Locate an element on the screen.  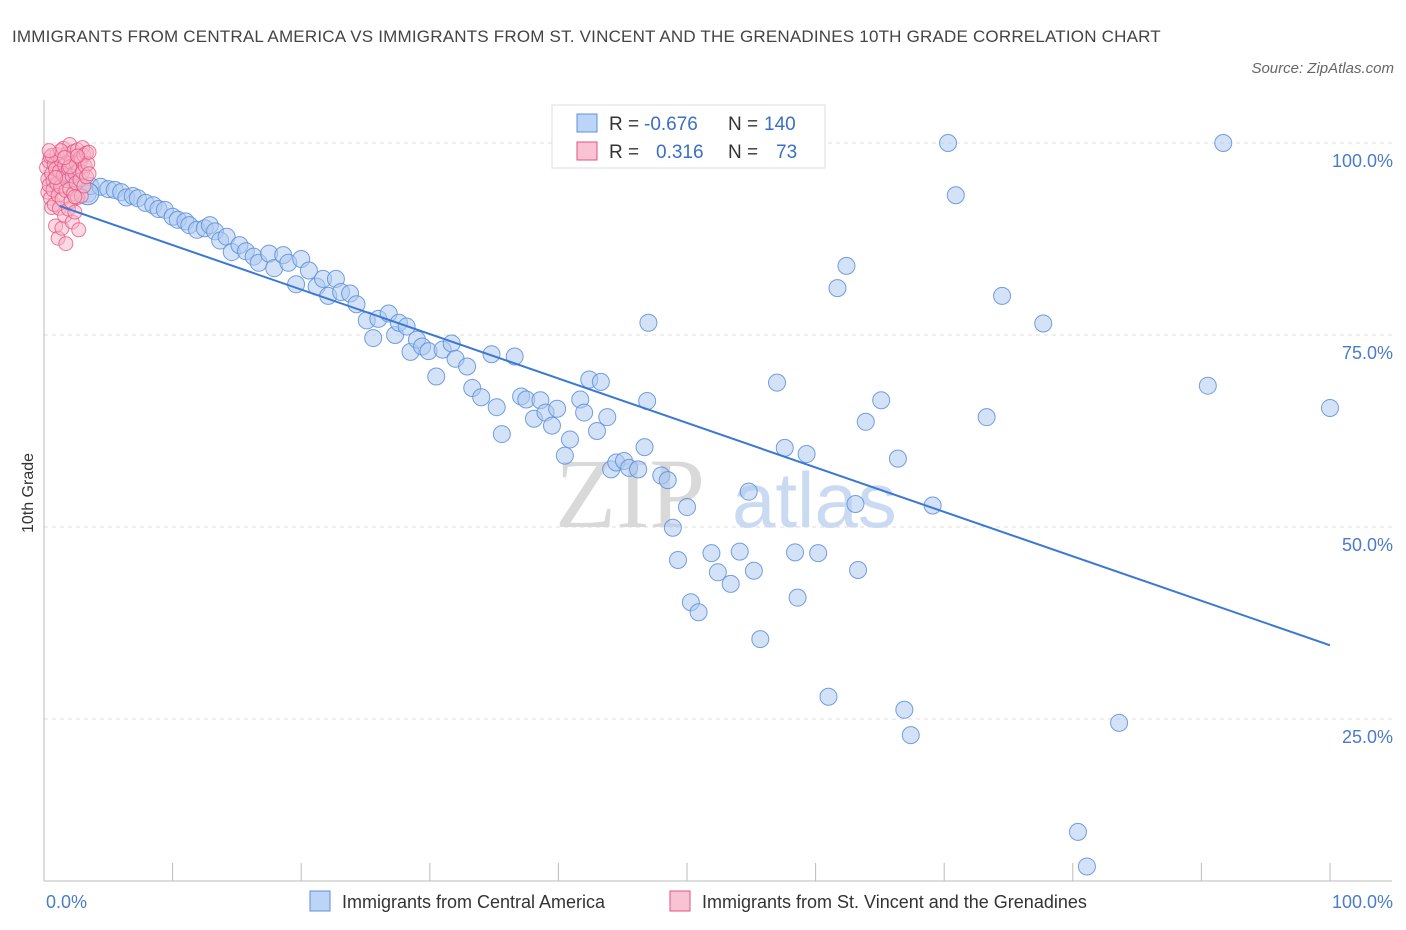
y-tick-label: 100.0% is located at coordinates (1362, 161).